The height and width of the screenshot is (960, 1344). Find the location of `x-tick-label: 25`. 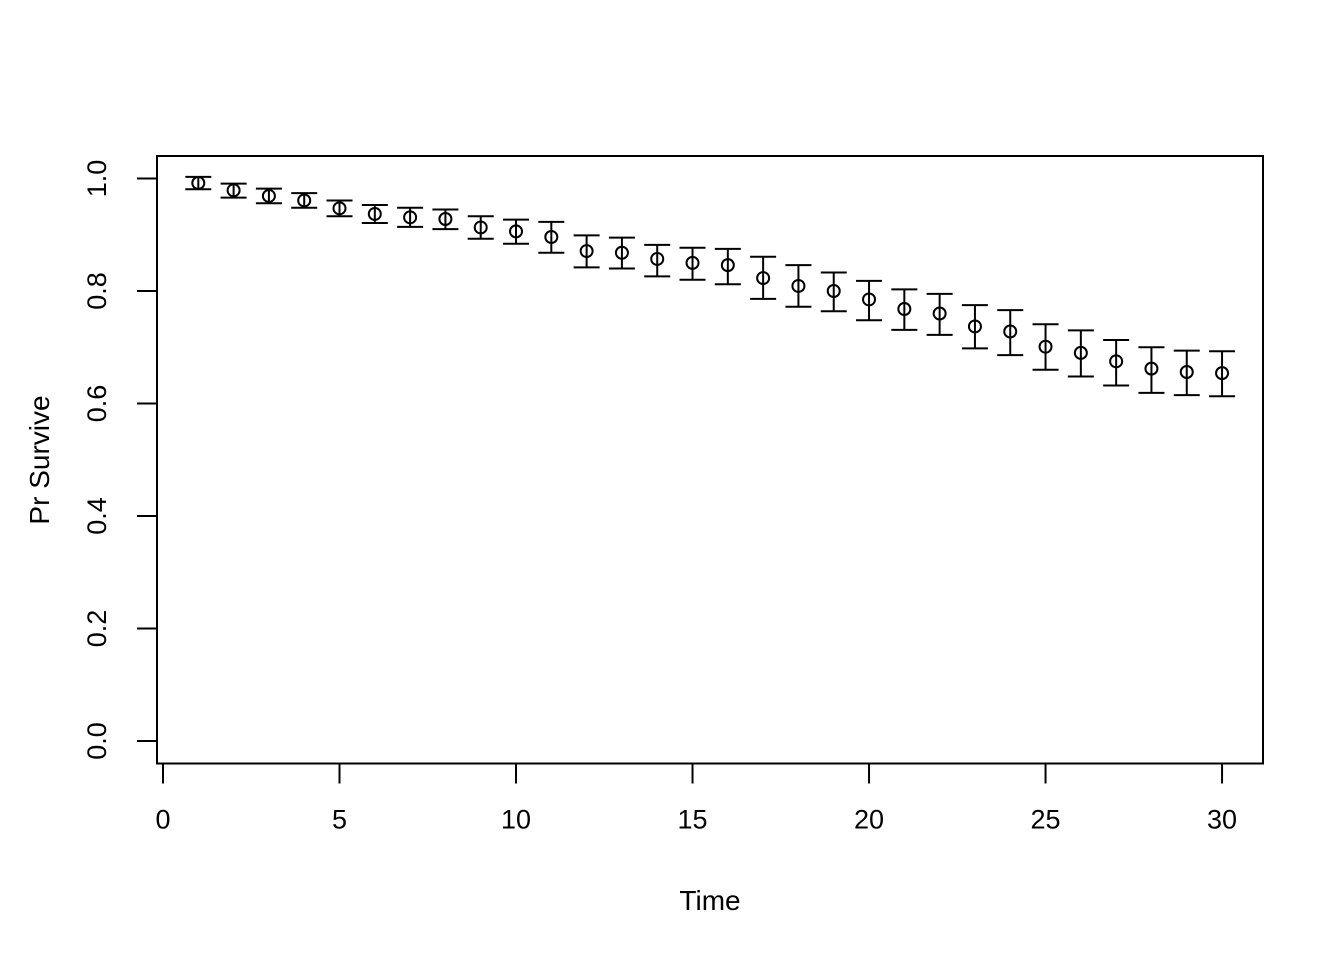

x-tick-label: 25 is located at coordinates (1046, 820).